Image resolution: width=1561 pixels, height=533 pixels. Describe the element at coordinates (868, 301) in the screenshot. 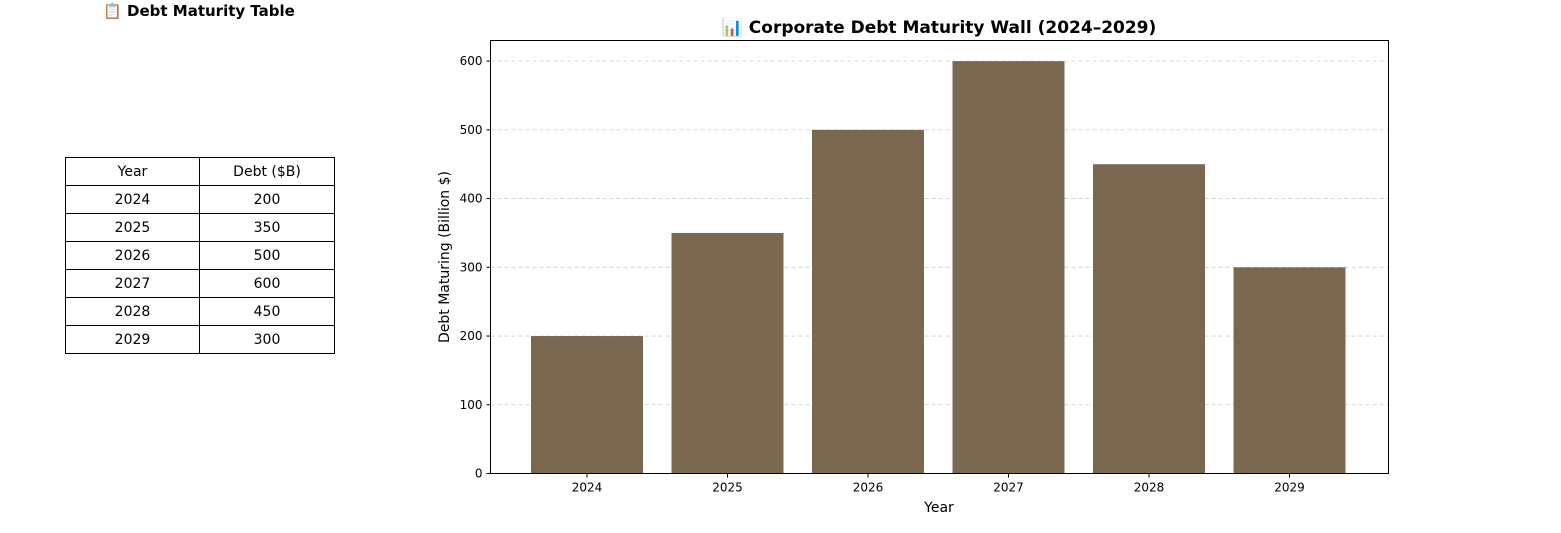

I see `bar-2026` at that location.